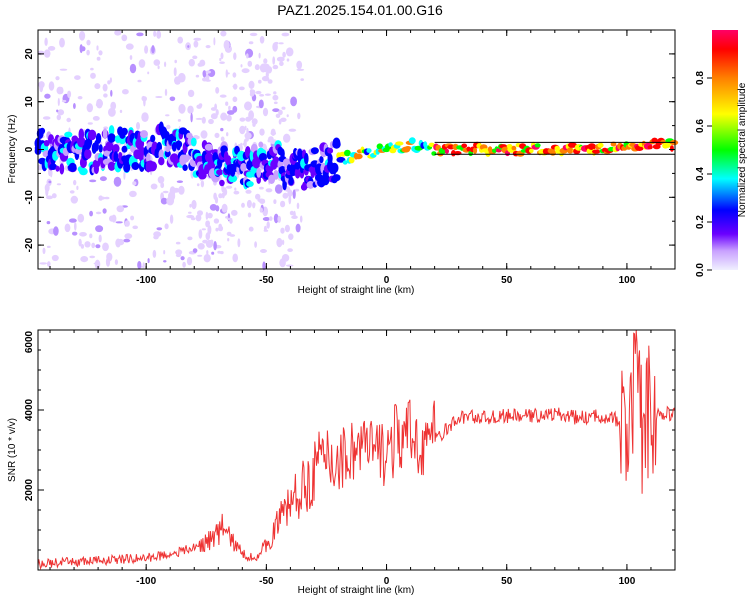  I want to click on colorbar-tick-label: 0.0, so click(700, 270).